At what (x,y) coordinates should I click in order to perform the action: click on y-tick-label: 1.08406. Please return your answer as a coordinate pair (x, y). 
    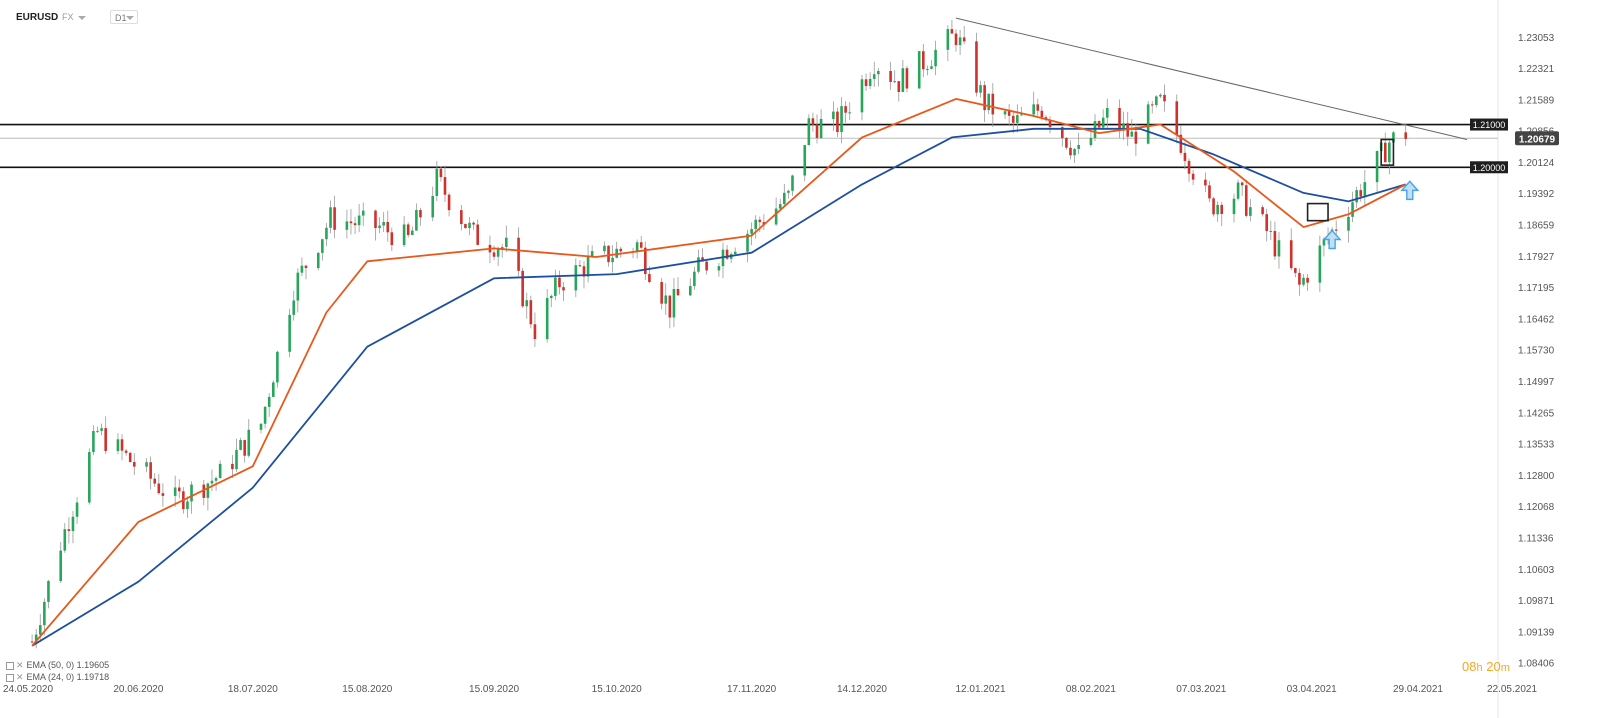
    Looking at the image, I should click on (1536, 664).